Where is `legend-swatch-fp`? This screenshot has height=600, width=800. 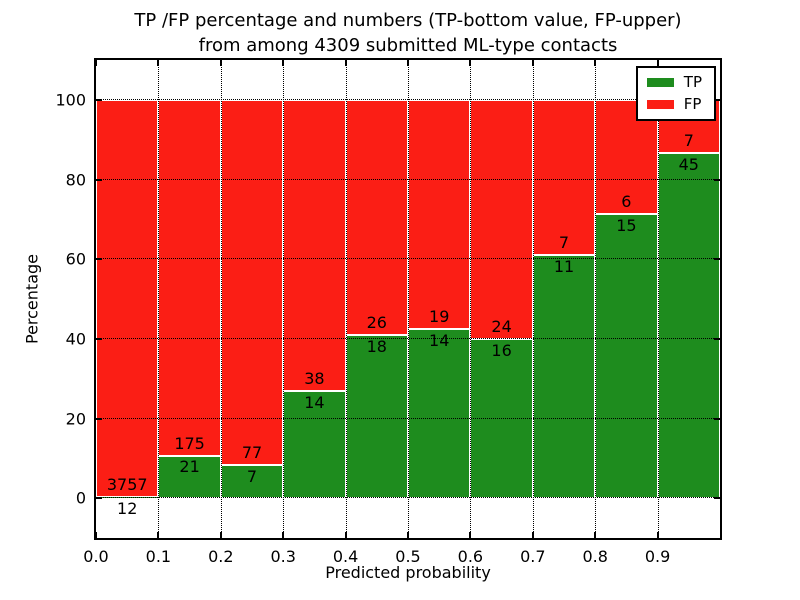 legend-swatch-fp is located at coordinates (660, 104).